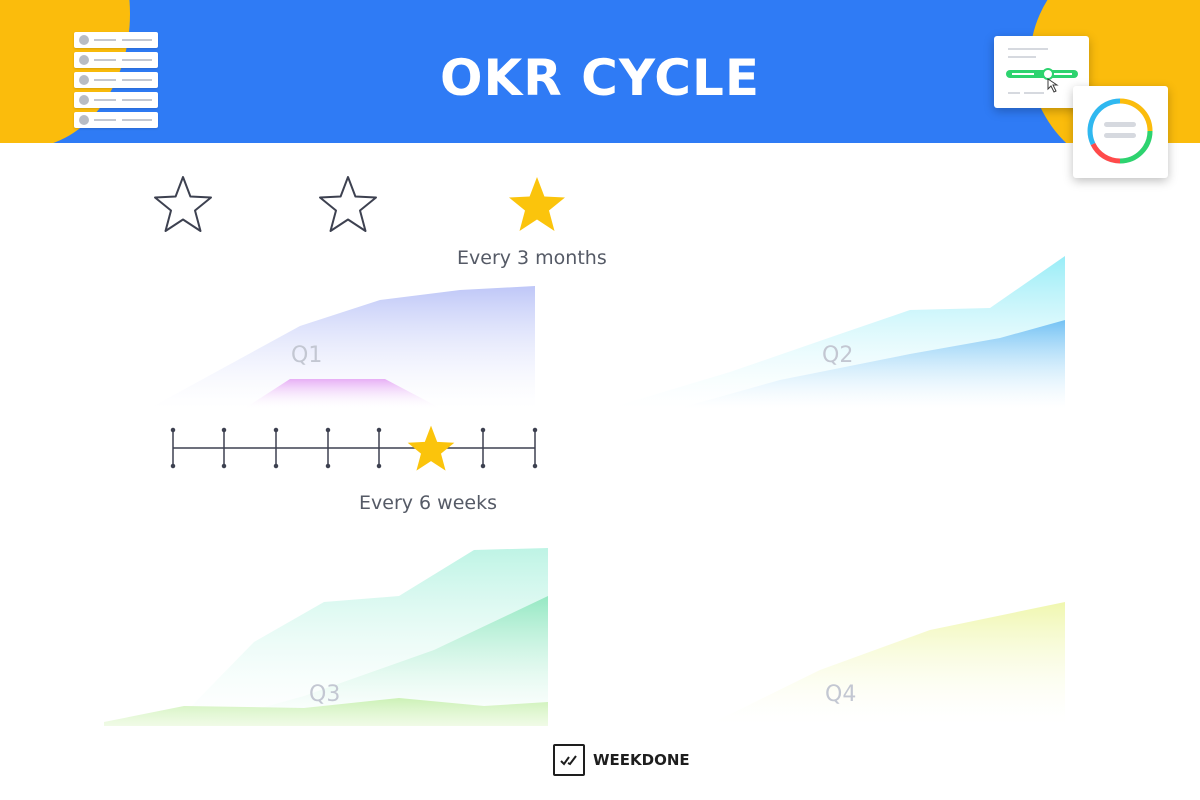 Image resolution: width=1200 pixels, height=800 pixels. What do you see at coordinates (600, 78) in the screenshot?
I see `page-title: OKR CYCLE` at bounding box center [600, 78].